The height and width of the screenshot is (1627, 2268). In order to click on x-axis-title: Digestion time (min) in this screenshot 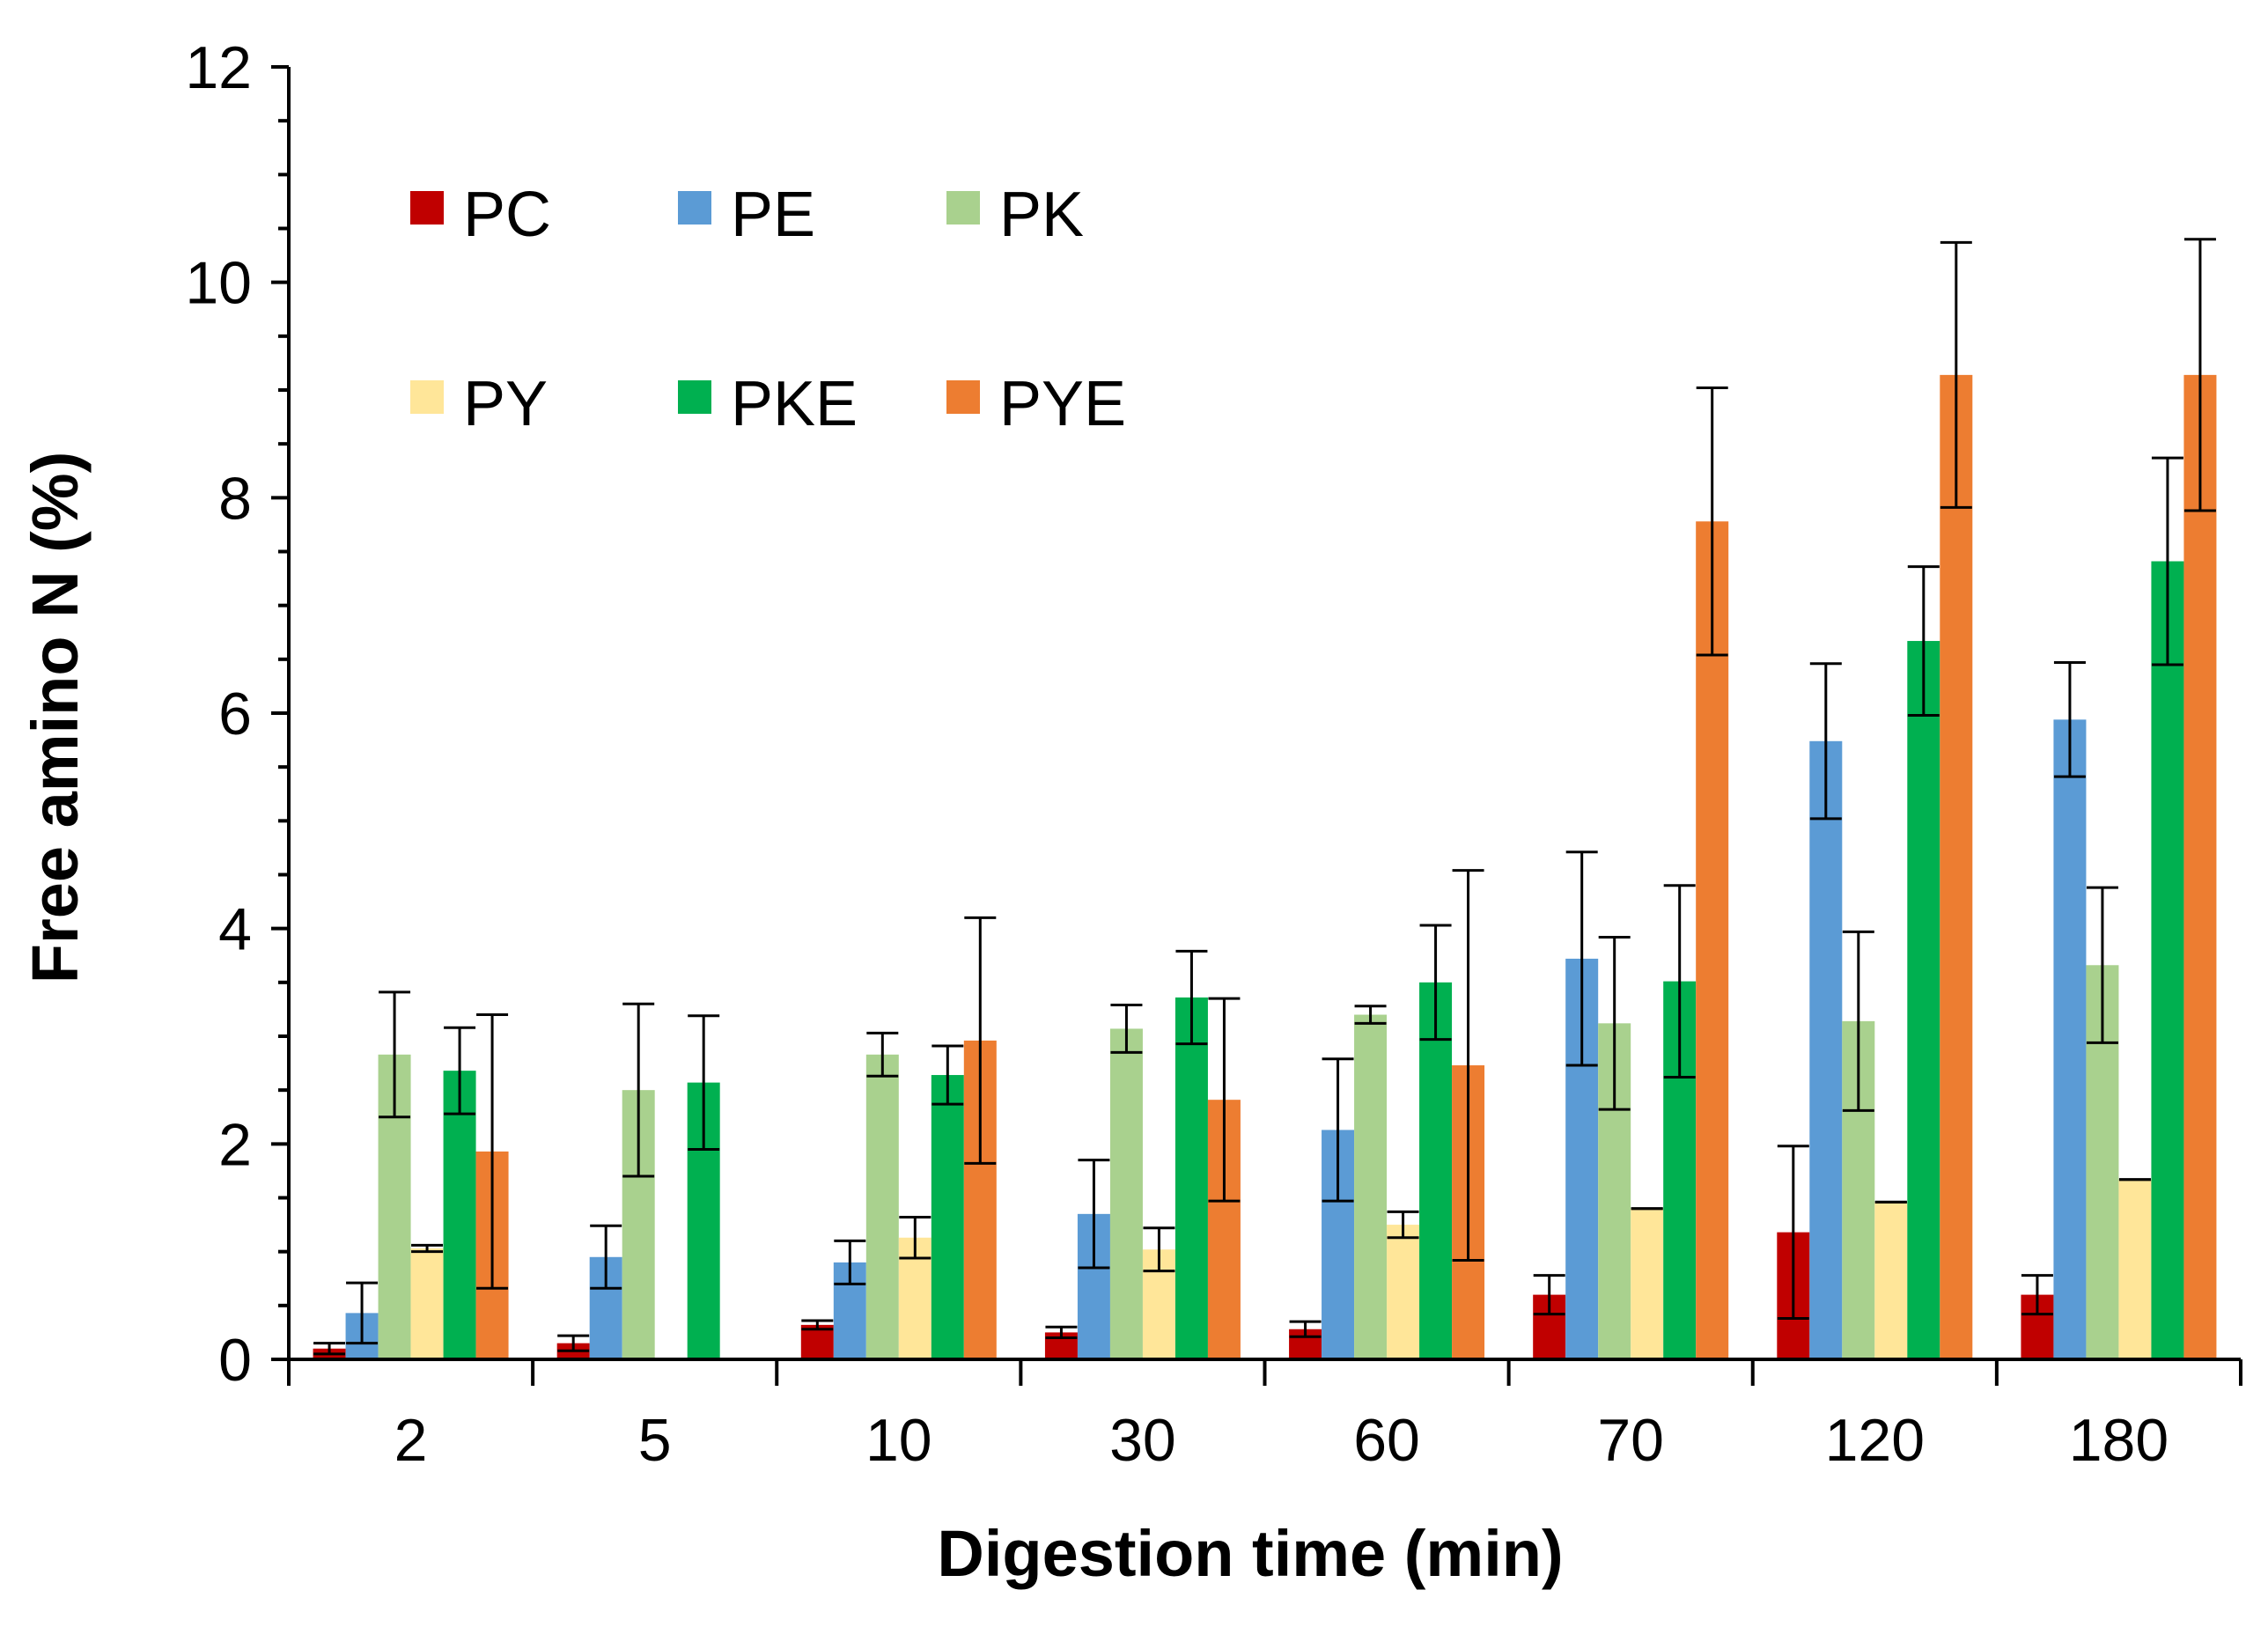, I will do `click(1250, 1553)`.